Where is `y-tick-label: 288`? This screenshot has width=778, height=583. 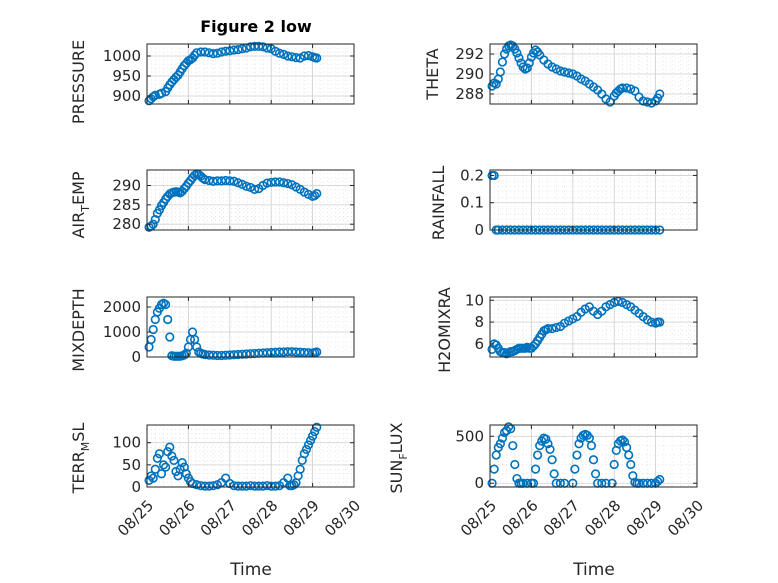
y-tick-label: 288 is located at coordinates (469, 94).